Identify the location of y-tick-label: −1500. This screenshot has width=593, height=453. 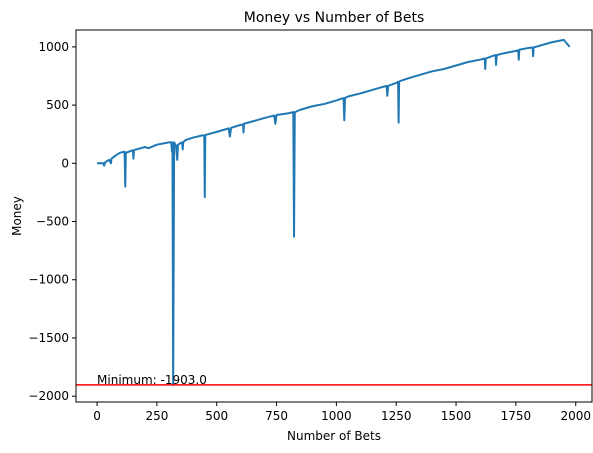
(48, 338).